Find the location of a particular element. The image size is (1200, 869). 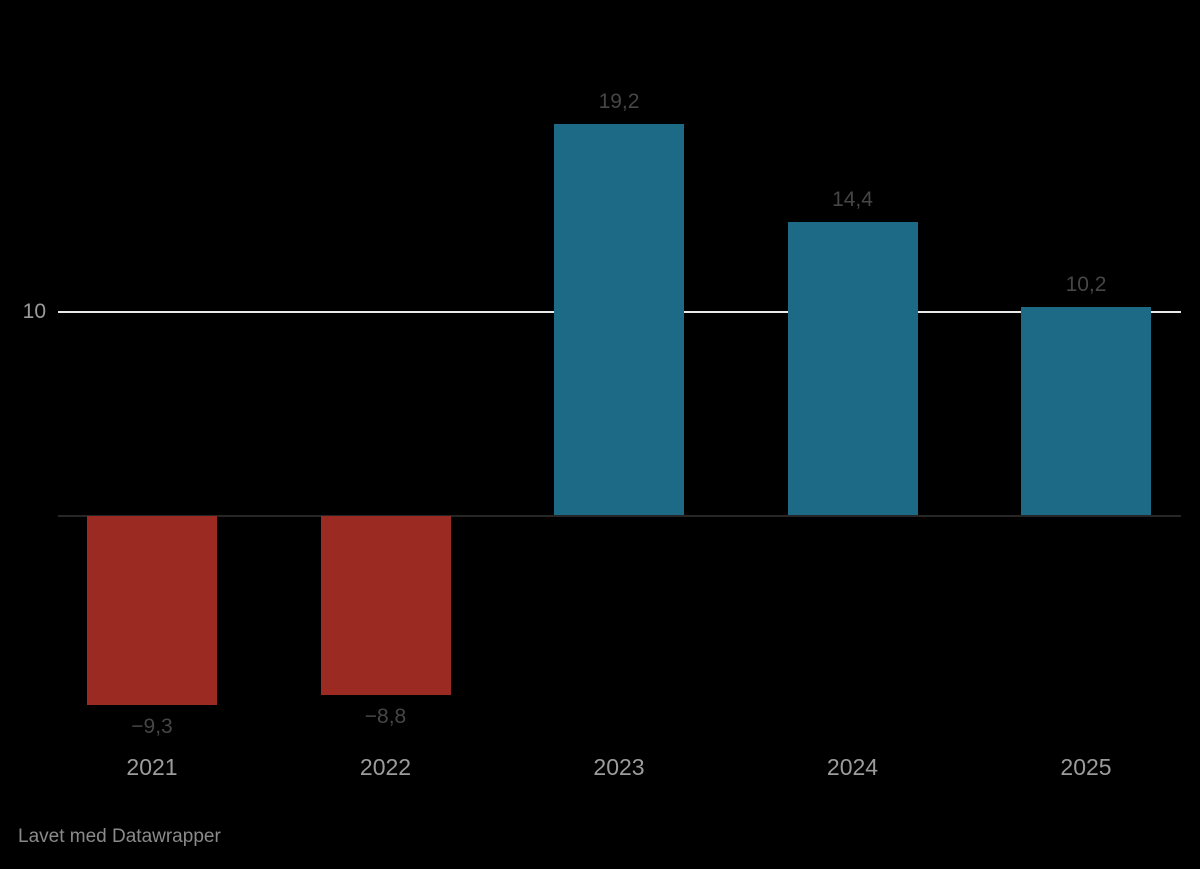

x-axis-baseline is located at coordinates (619, 515).